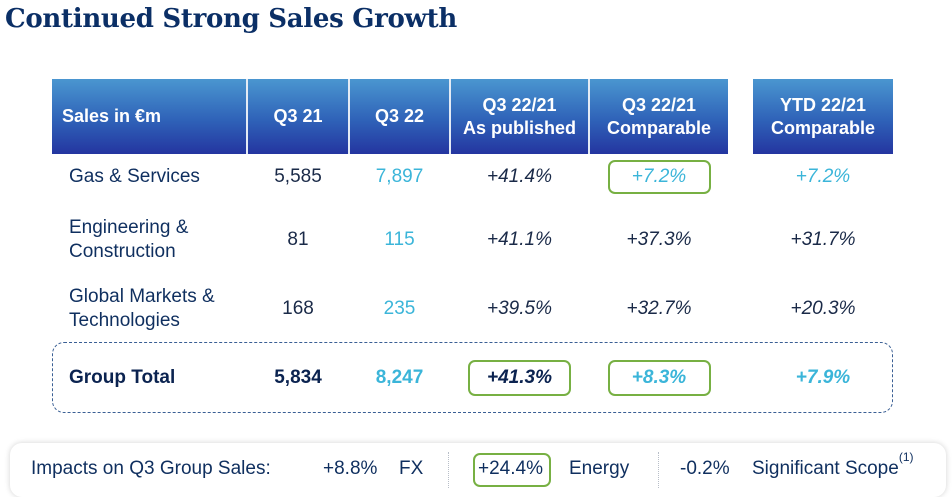 This screenshot has width=952, height=497. What do you see at coordinates (823, 176) in the screenshot?
I see `ytd-value: +7.2%` at bounding box center [823, 176].